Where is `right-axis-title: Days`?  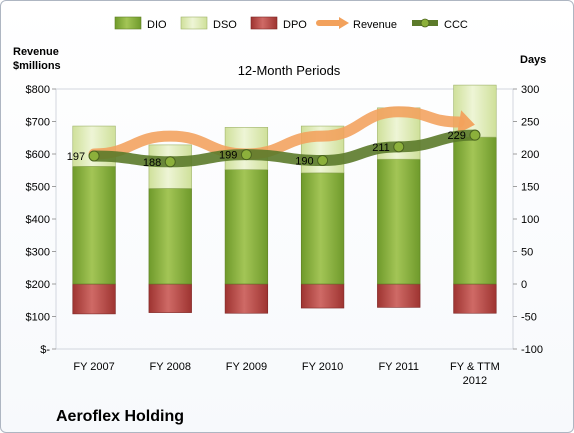
right-axis-title: Days is located at coordinates (533, 60).